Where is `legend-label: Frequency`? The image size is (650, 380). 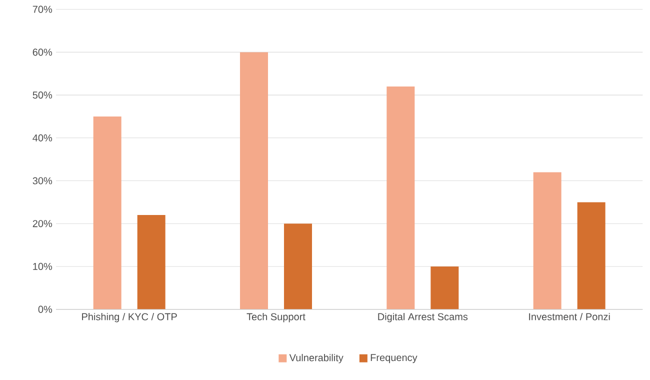 legend-label: Frequency is located at coordinates (394, 359).